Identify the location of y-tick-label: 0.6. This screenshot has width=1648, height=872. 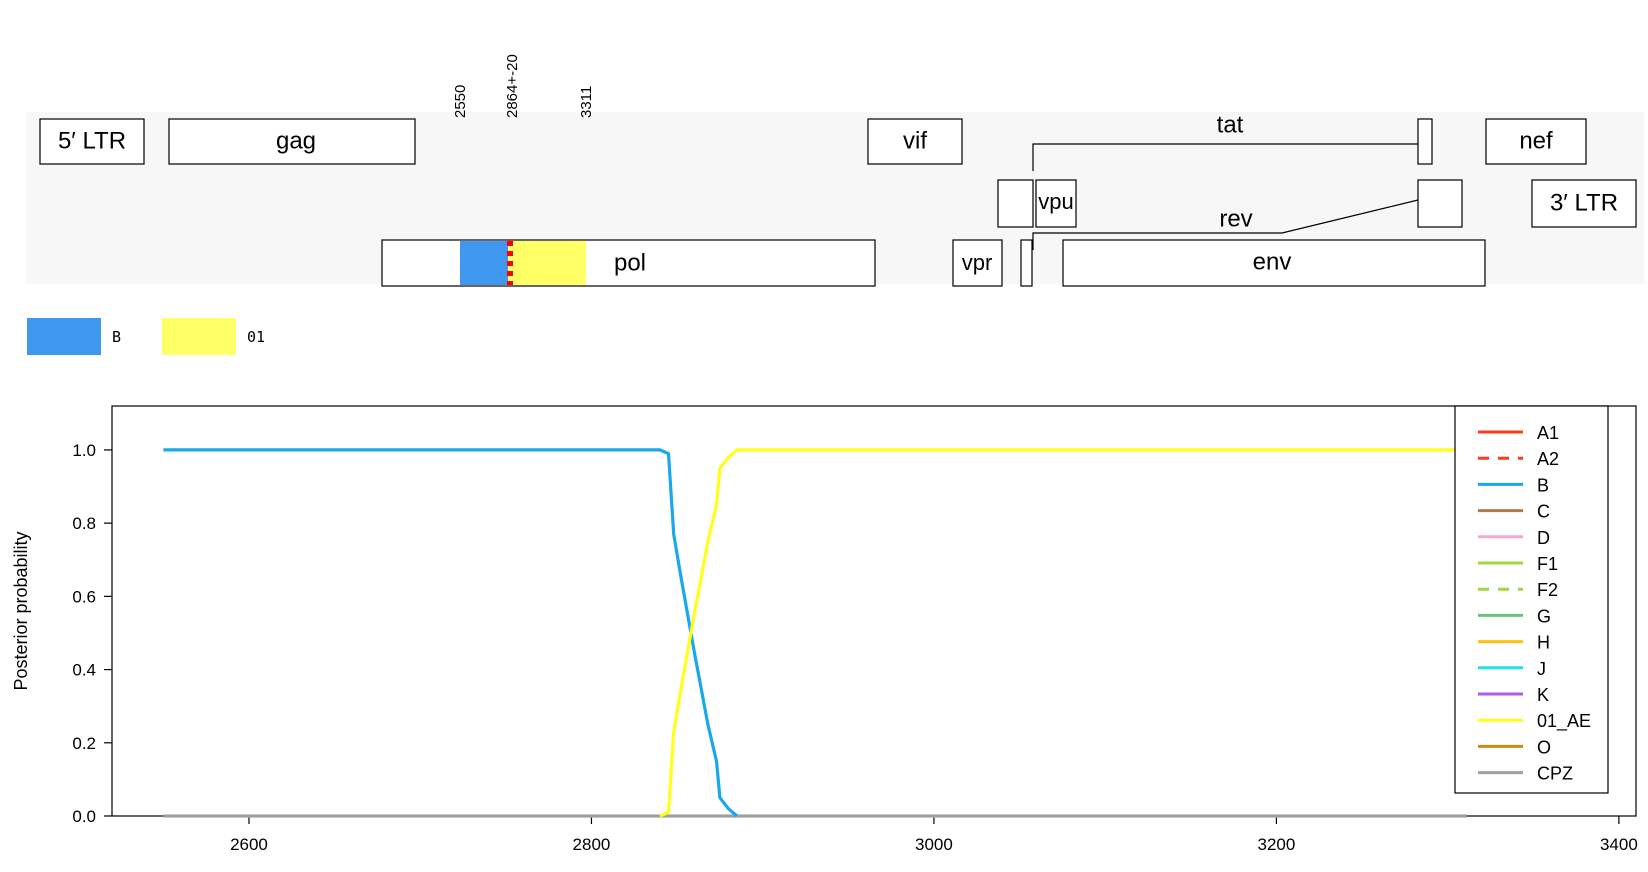
(84, 596).